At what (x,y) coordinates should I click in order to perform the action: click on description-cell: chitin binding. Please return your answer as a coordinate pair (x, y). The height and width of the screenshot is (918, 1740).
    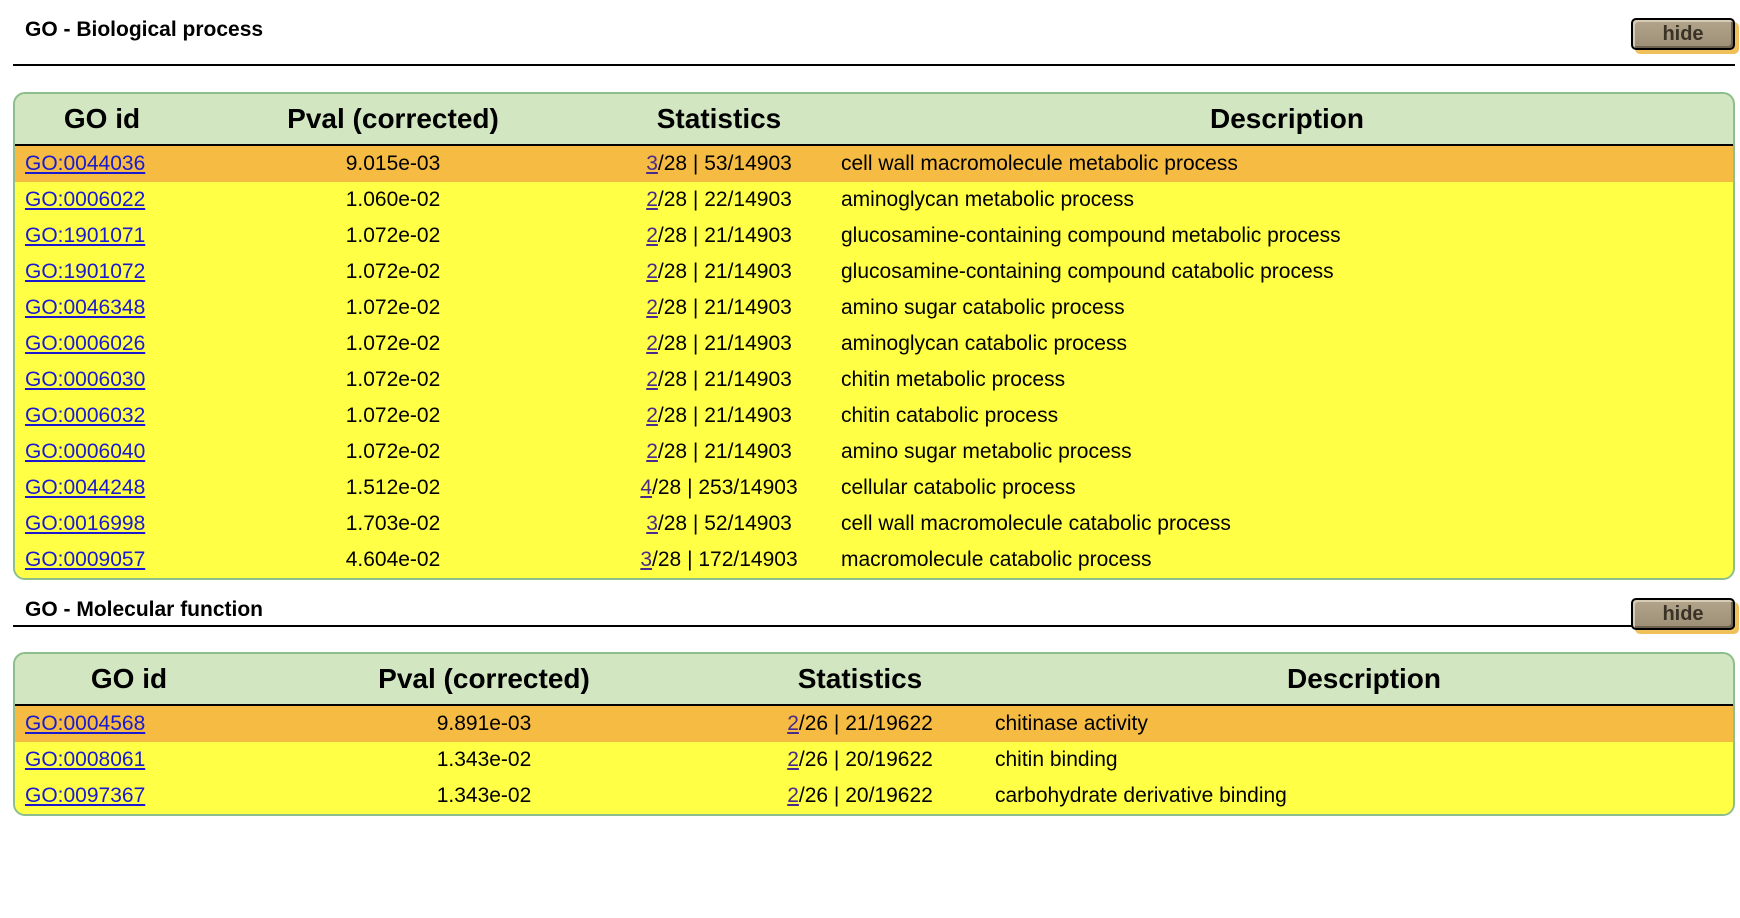
    Looking at the image, I should click on (1056, 759).